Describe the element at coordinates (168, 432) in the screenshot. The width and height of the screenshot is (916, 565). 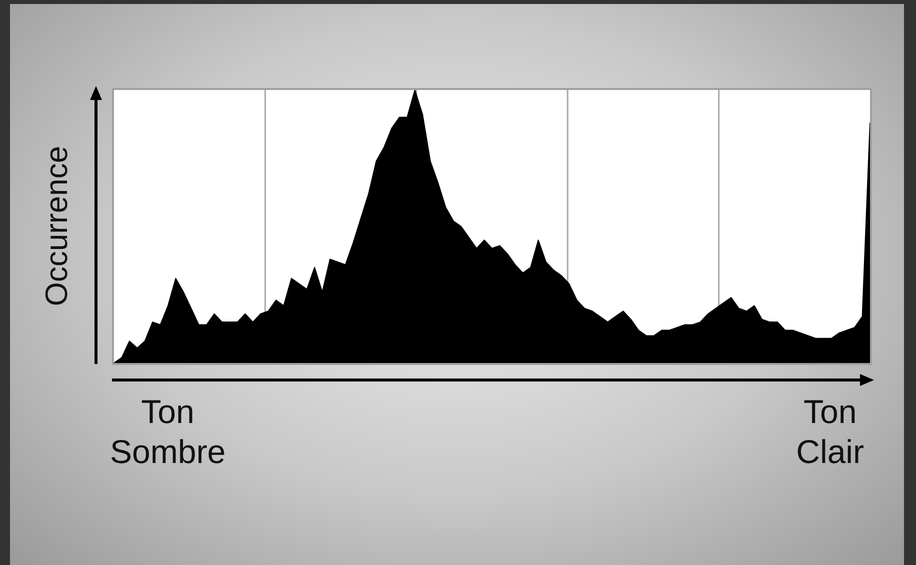
I see `text: Ton Sombre` at that location.